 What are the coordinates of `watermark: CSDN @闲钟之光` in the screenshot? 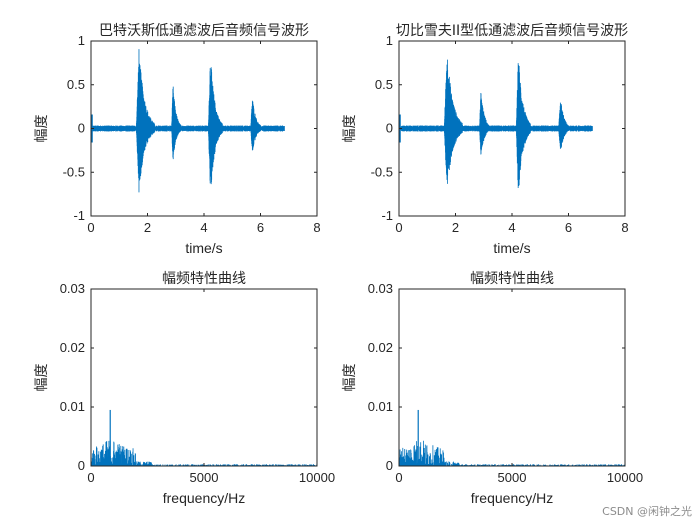 It's located at (647, 511).